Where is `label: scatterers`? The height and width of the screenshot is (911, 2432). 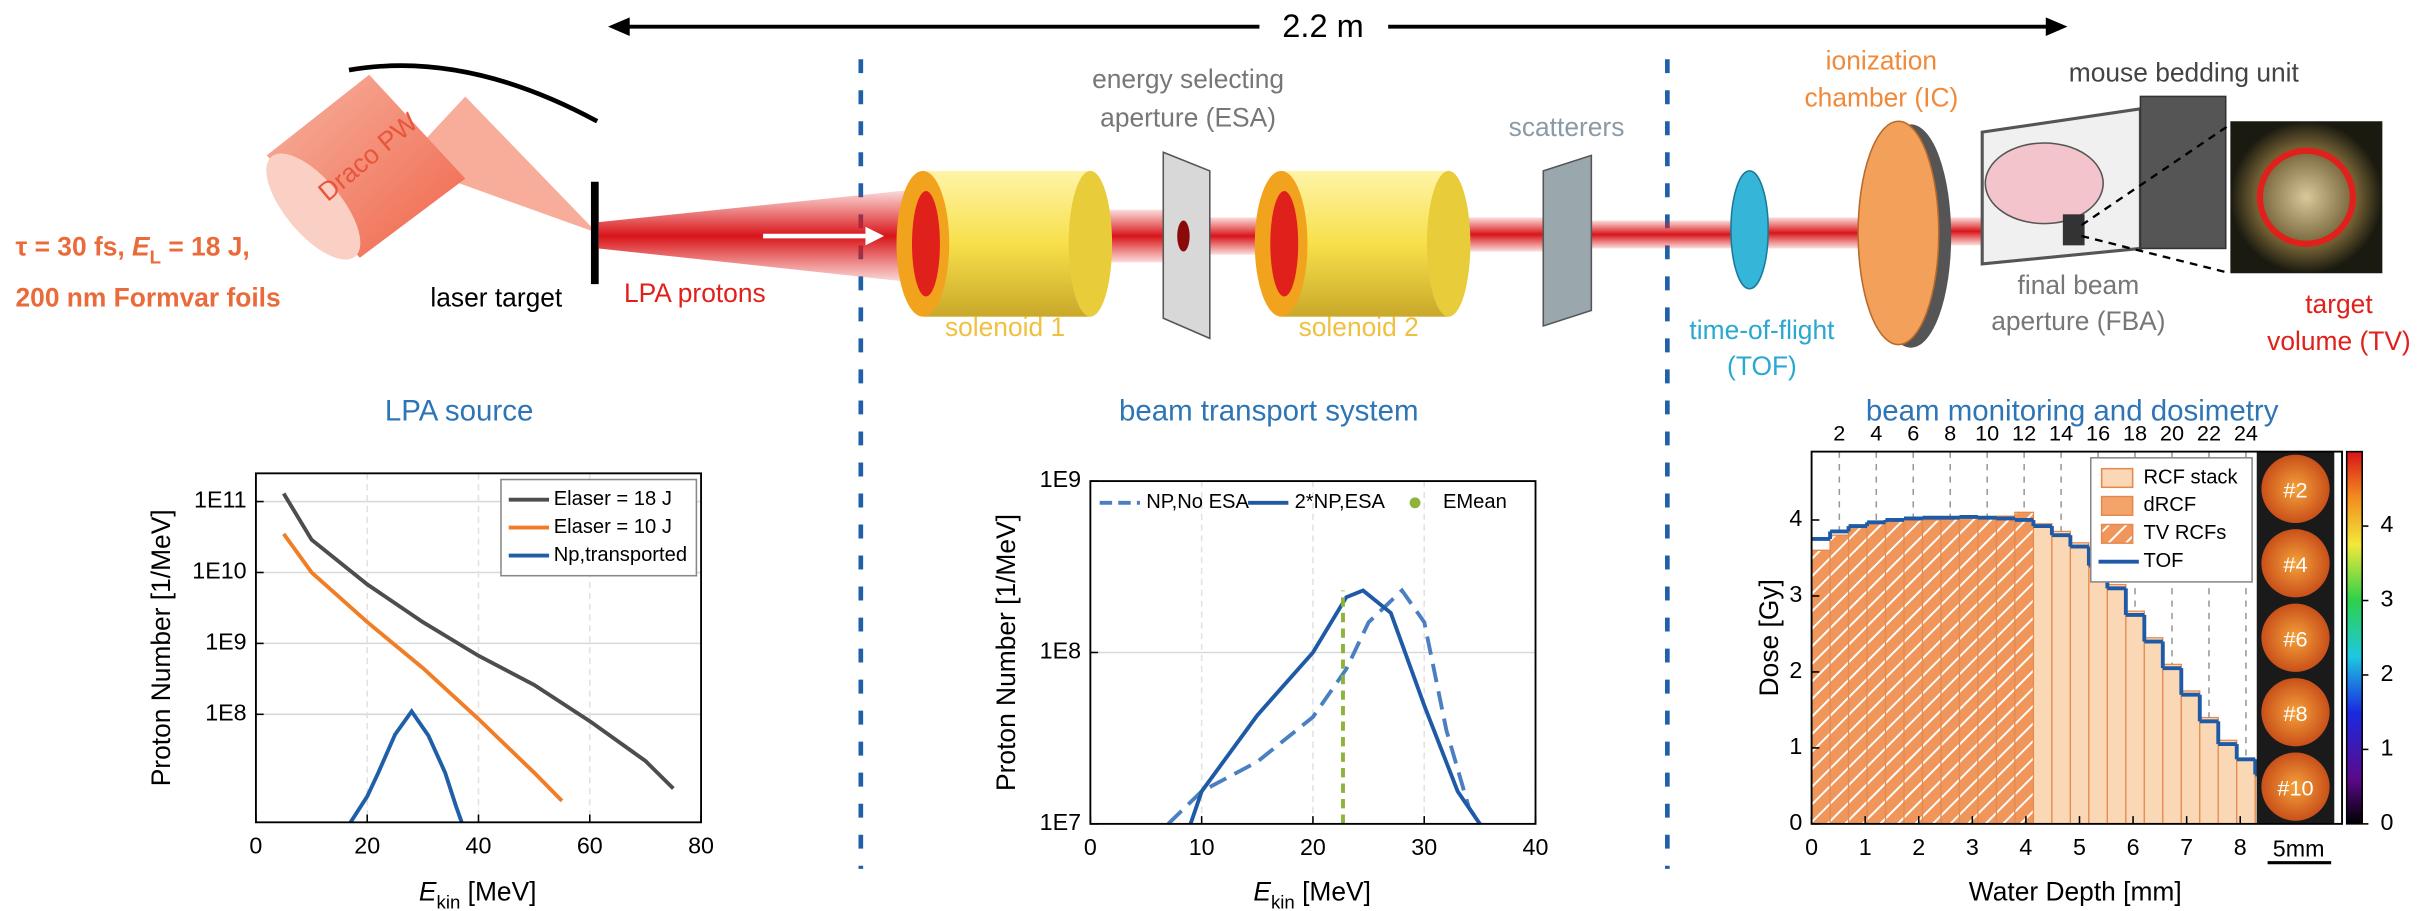 label: scatterers is located at coordinates (1567, 127).